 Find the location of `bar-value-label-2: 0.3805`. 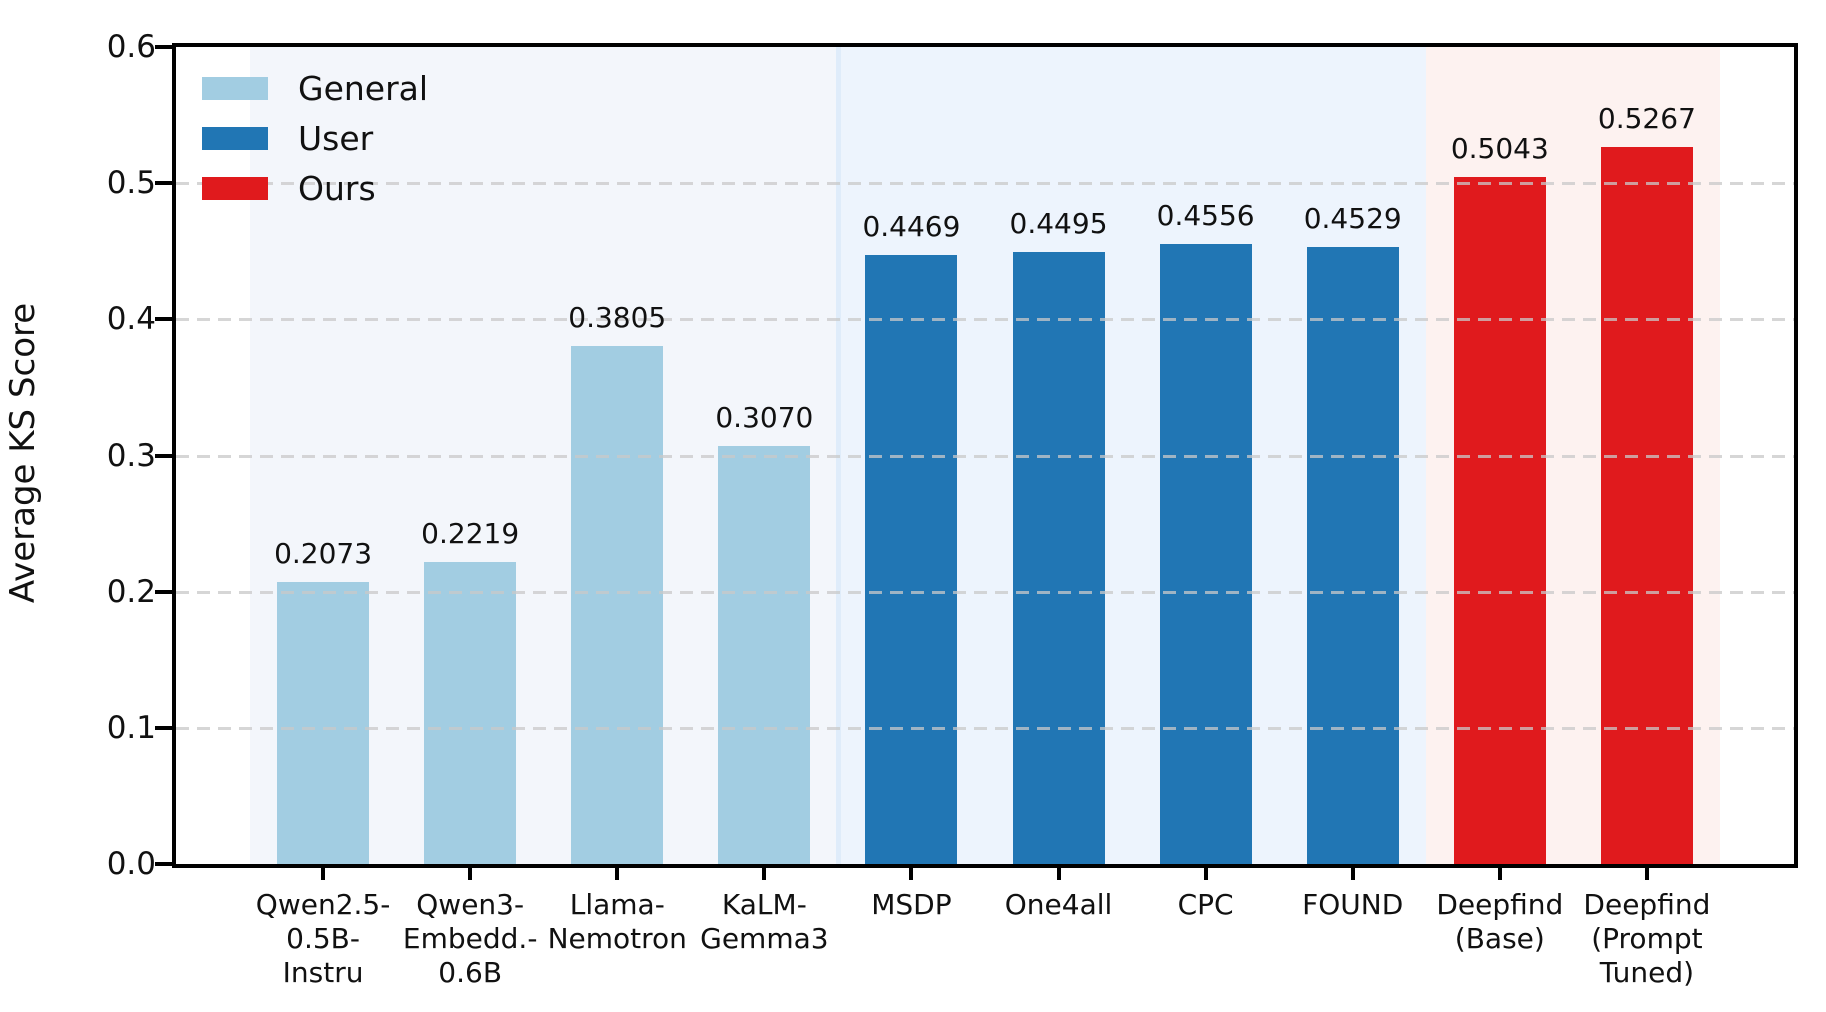

bar-value-label-2: 0.3805 is located at coordinates (617, 317).